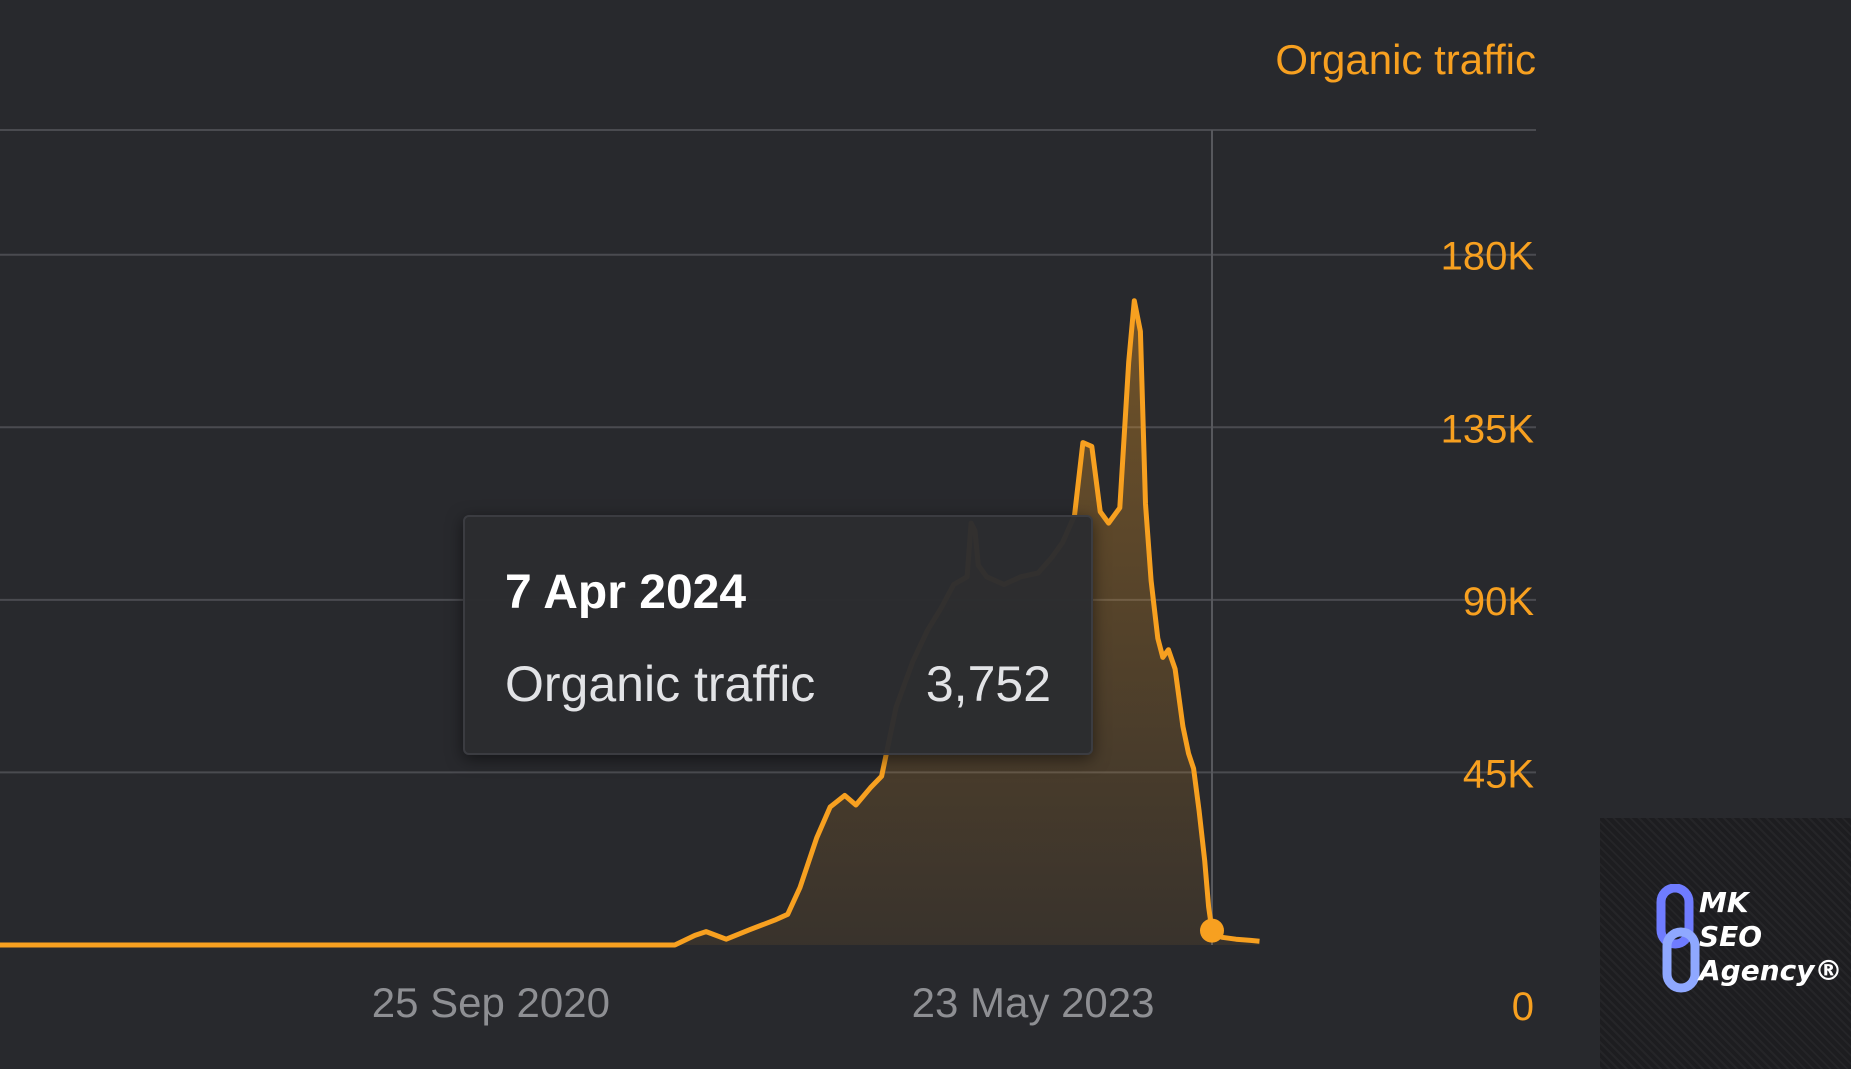 Image resolution: width=1851 pixels, height=1069 pixels. Describe the element at coordinates (1212, 930) in the screenshot. I see `hover-point-marker` at that location.